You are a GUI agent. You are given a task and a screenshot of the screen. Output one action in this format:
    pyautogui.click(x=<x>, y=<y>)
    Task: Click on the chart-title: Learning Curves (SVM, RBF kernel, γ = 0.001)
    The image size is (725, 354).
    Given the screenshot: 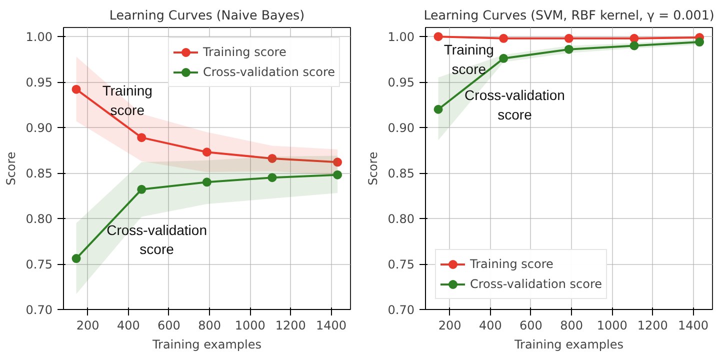 What is the action you would take?
    pyautogui.click(x=569, y=15)
    